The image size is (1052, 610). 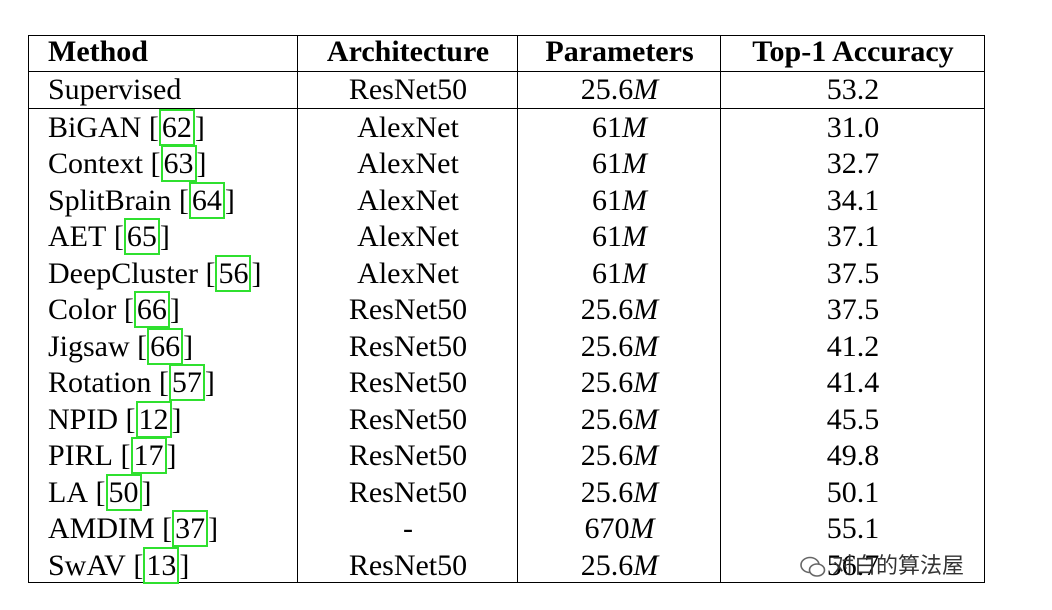 I want to click on method-name: LA, so click(x=68, y=492).